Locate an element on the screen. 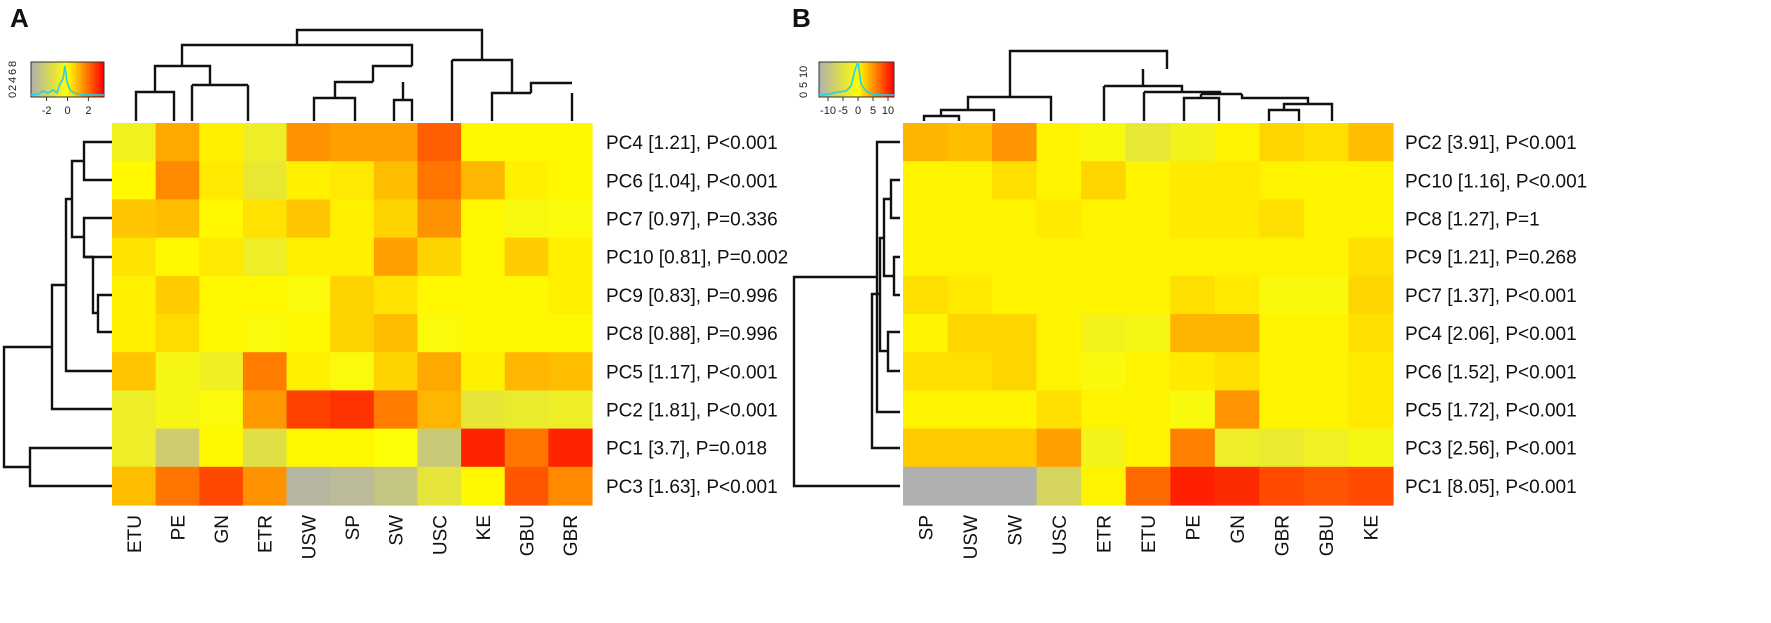 The image size is (1771, 623). key-hist-tick: 4 is located at coordinates (13, 80).